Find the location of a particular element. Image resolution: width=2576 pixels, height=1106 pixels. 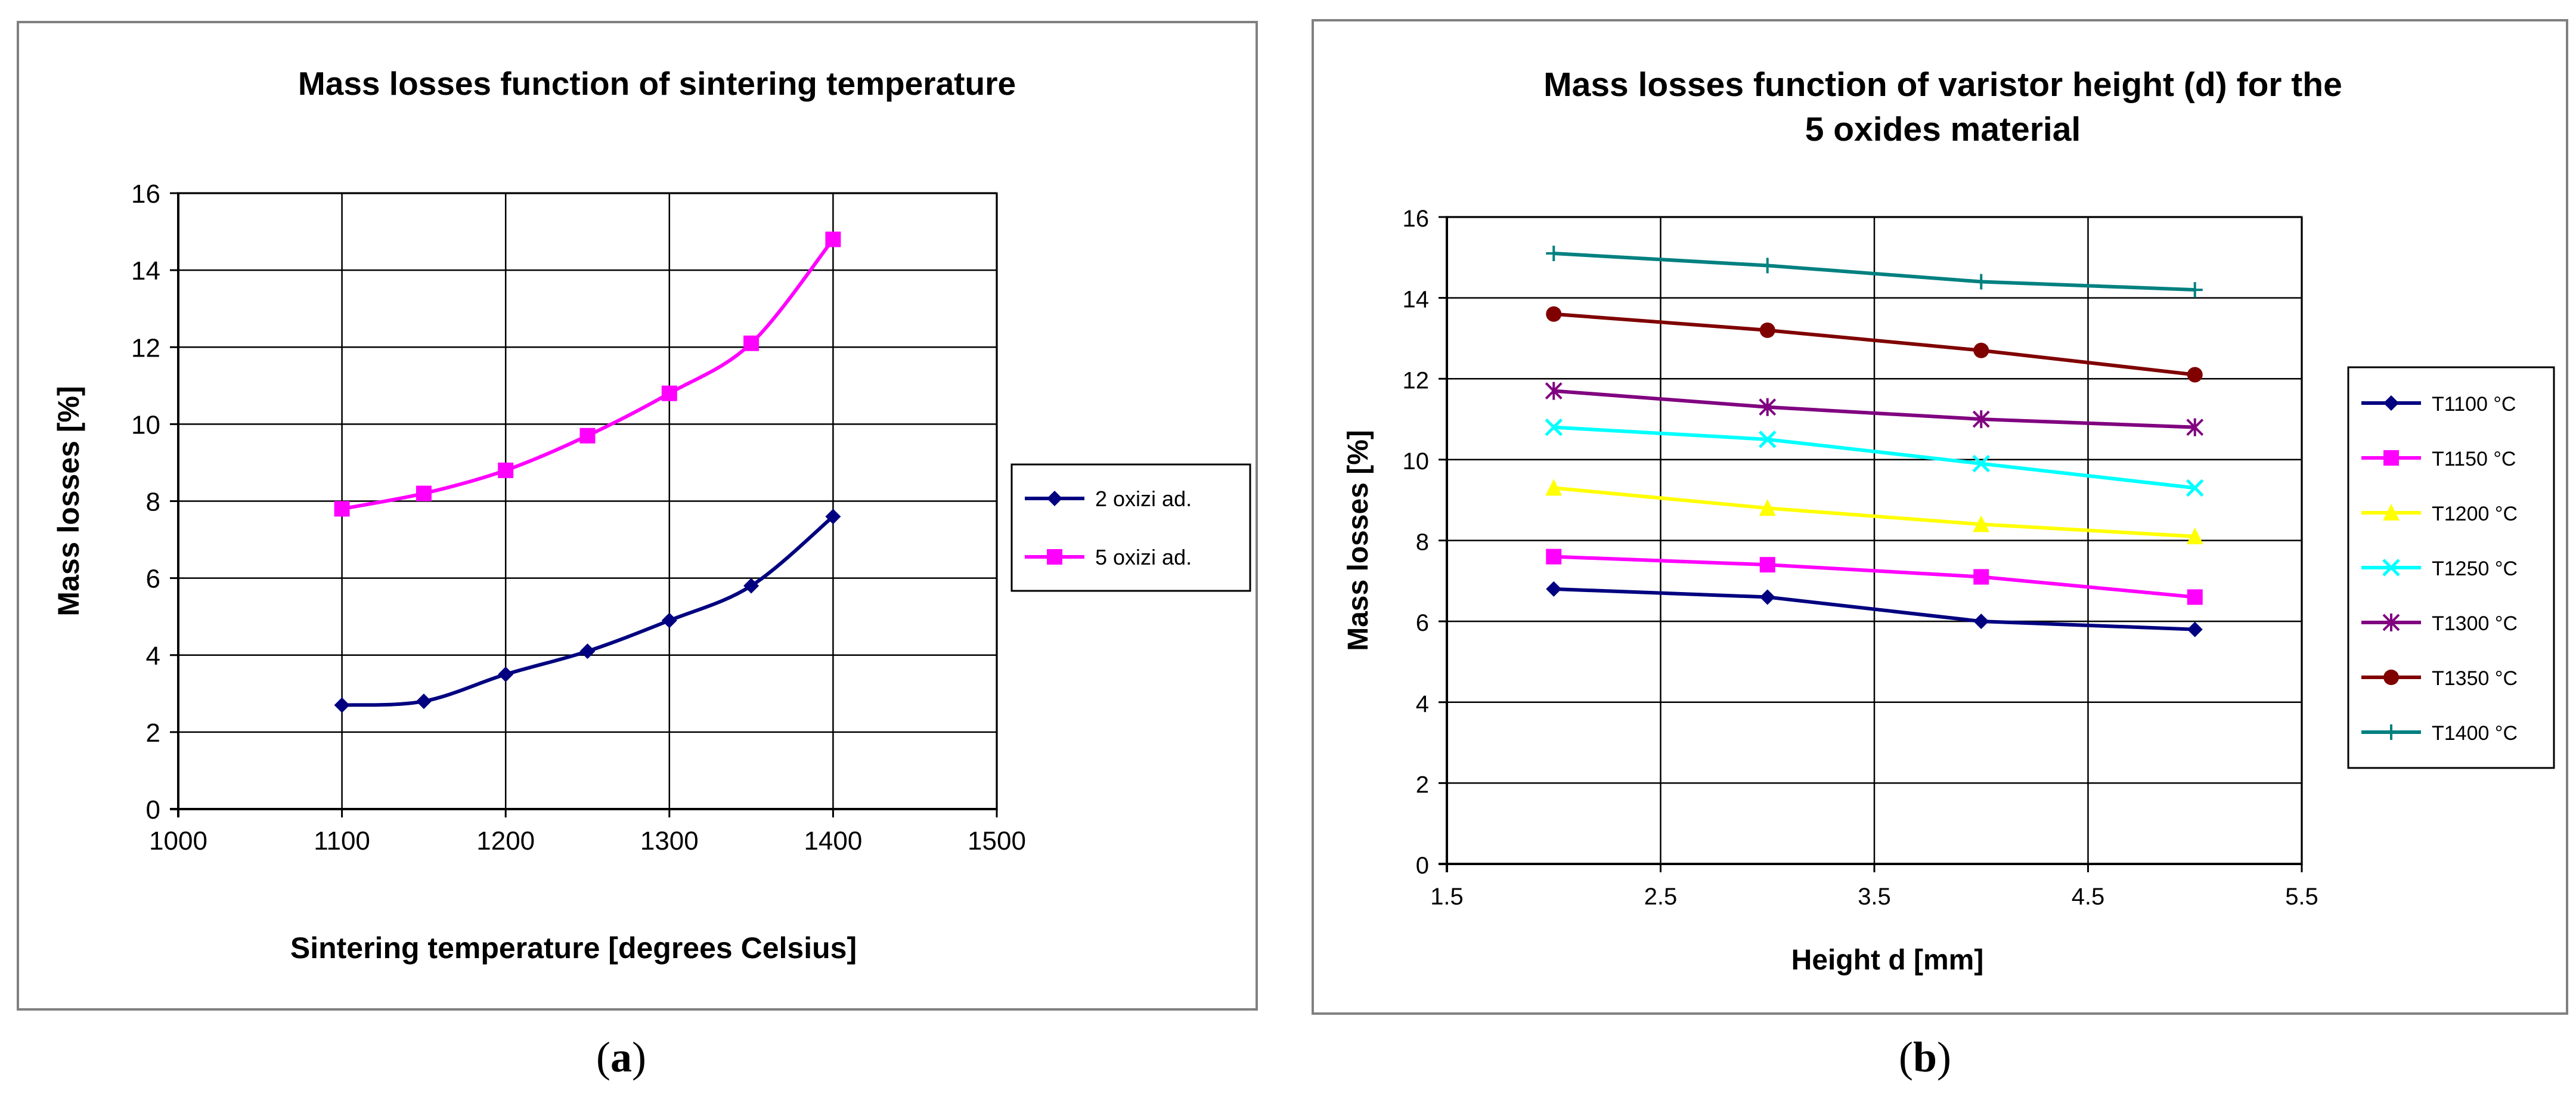

chart-b-legend-label-1: T1100 °C is located at coordinates (2474, 404).